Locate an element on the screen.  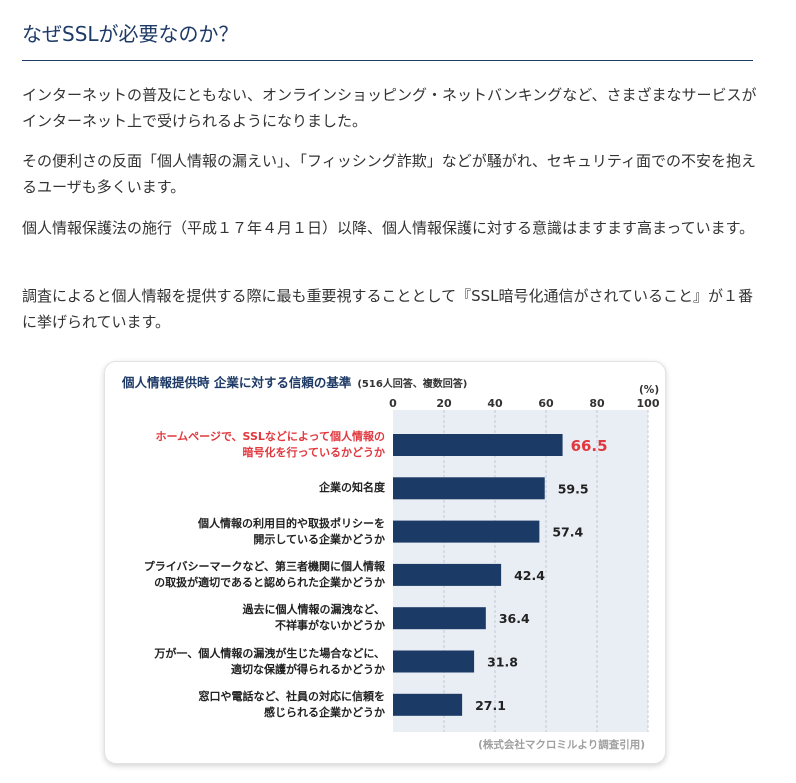
x-tick-label: 60 is located at coordinates (546, 403).